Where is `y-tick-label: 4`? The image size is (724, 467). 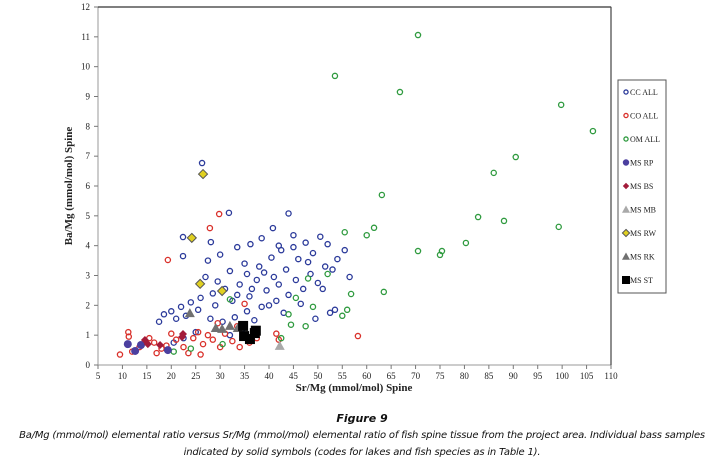 y-tick-label: 4 is located at coordinates (88, 246).